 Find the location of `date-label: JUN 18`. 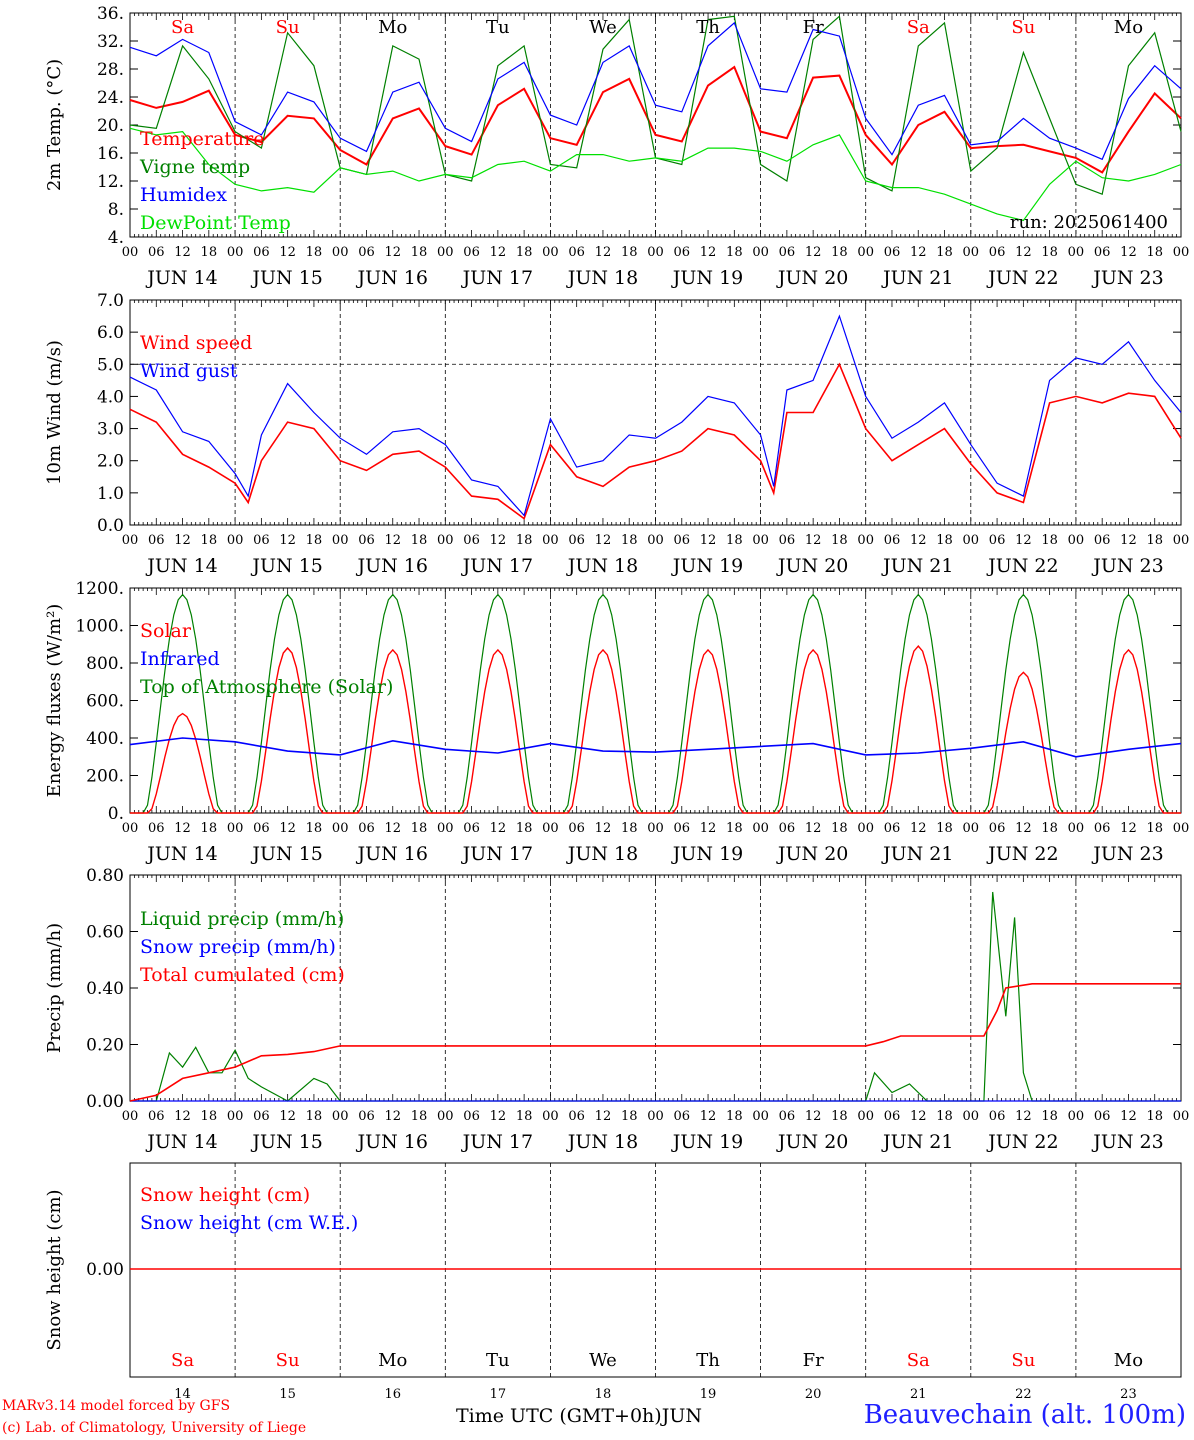

date-label: JUN 18 is located at coordinates (602, 566).